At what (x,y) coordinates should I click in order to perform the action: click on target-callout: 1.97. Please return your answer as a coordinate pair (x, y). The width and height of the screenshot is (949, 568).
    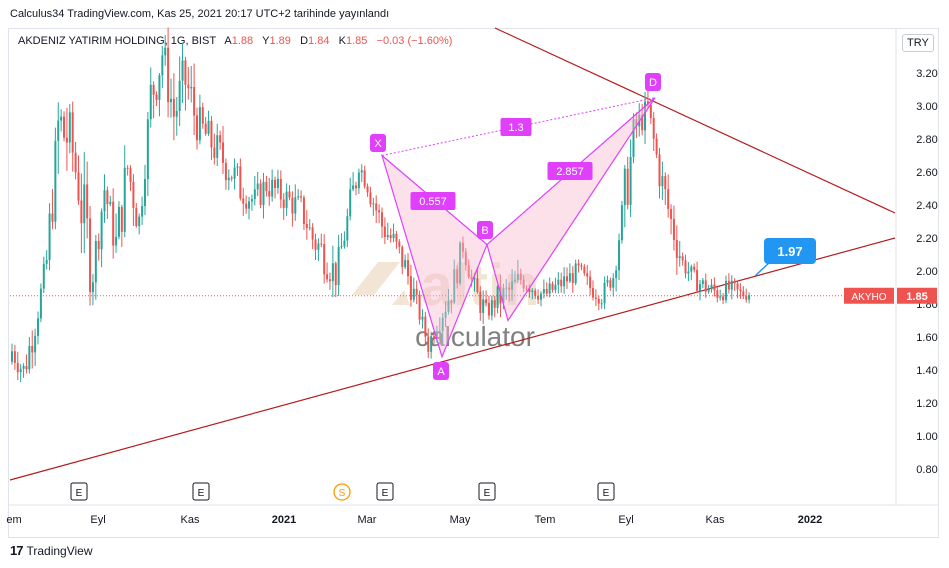
    Looking at the image, I should click on (785, 257).